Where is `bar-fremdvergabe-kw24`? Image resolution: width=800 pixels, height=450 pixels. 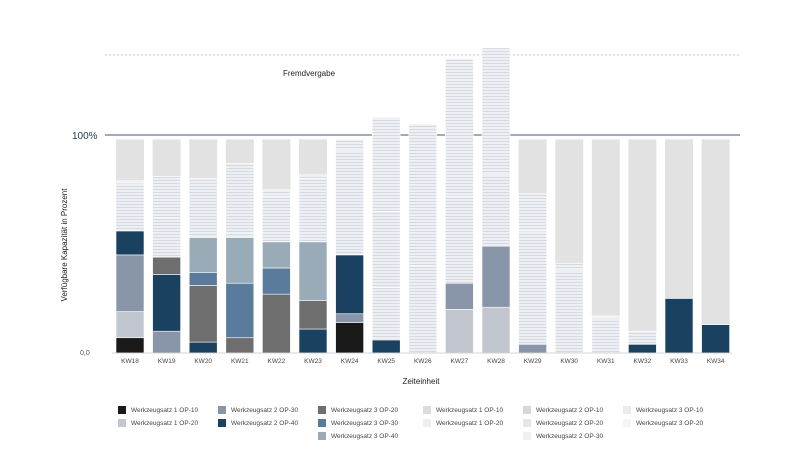
bar-fremdvergabe-kw24 is located at coordinates (349, 145).